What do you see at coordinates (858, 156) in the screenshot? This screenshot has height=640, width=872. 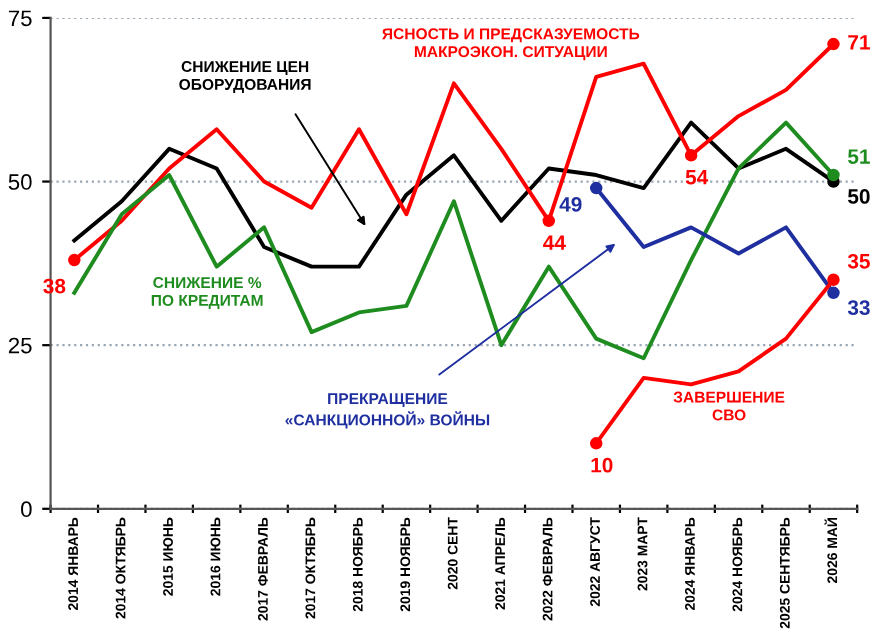 I see `data-label: 51` at bounding box center [858, 156].